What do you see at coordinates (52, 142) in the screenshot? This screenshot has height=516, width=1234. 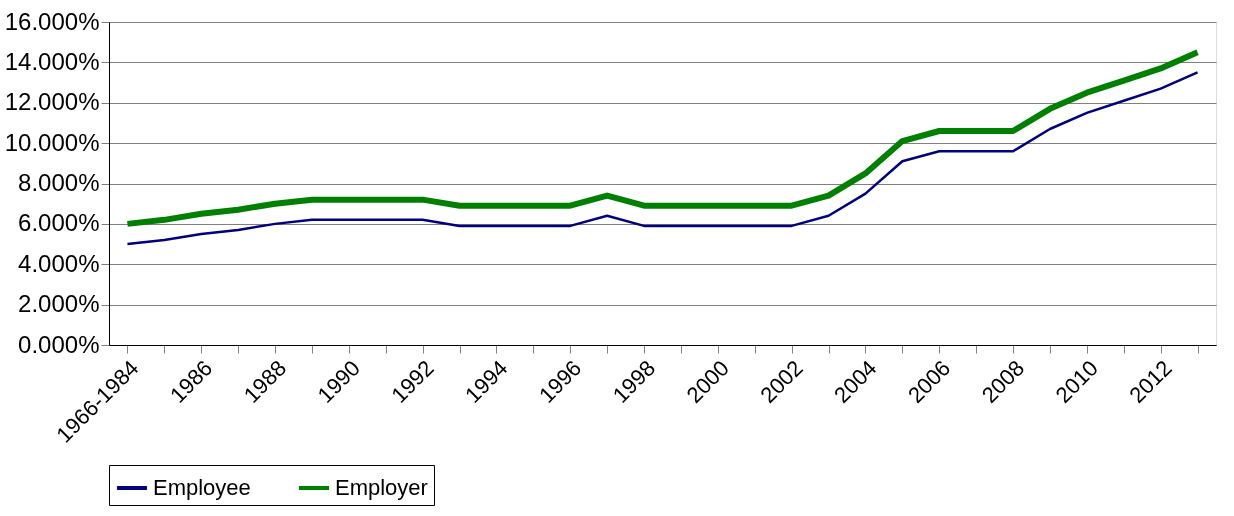 I see `y-tick-label: 10.000%` at bounding box center [52, 142].